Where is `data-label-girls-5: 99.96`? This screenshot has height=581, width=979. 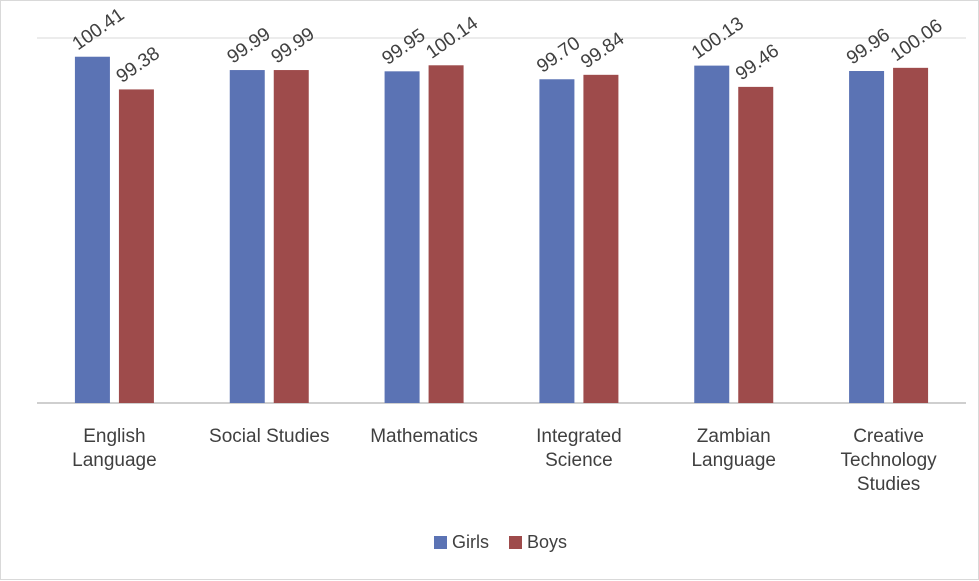
data-label-girls-5: 99.96 is located at coordinates (868, 47).